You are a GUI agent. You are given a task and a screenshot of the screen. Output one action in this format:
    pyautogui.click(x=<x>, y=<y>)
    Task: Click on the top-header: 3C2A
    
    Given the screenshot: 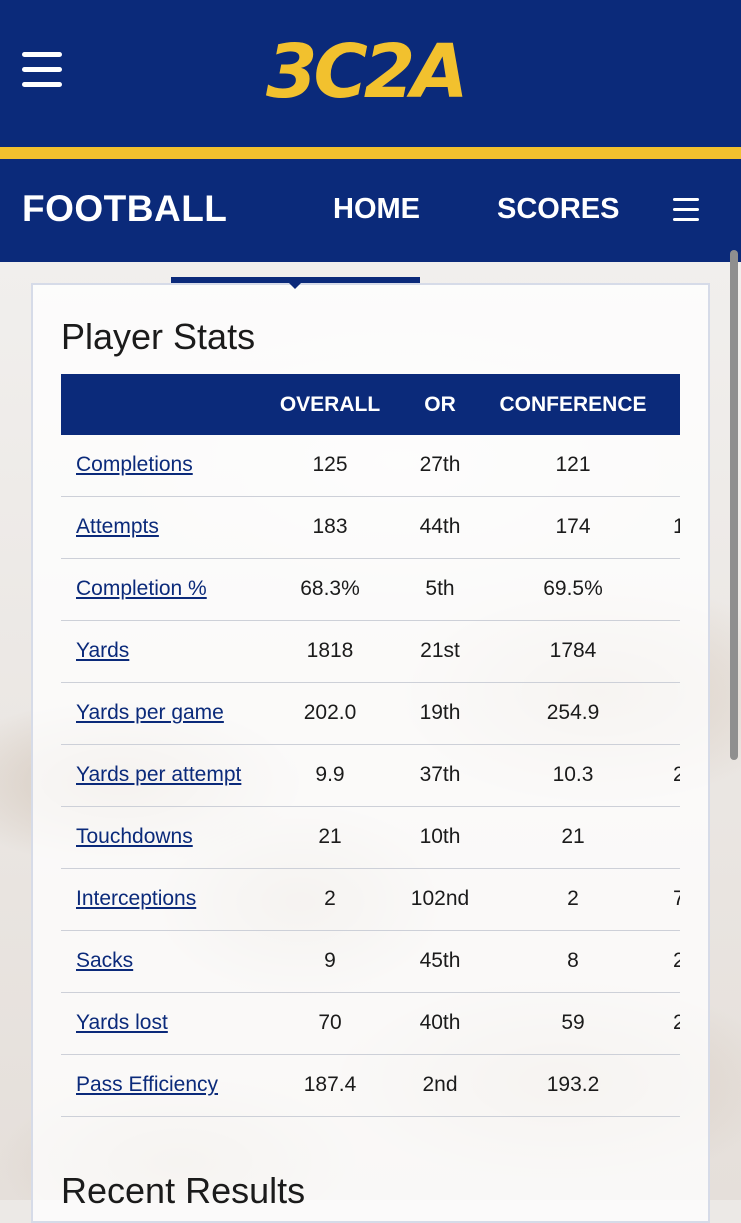 What is the action you would take?
    pyautogui.click(x=370, y=73)
    